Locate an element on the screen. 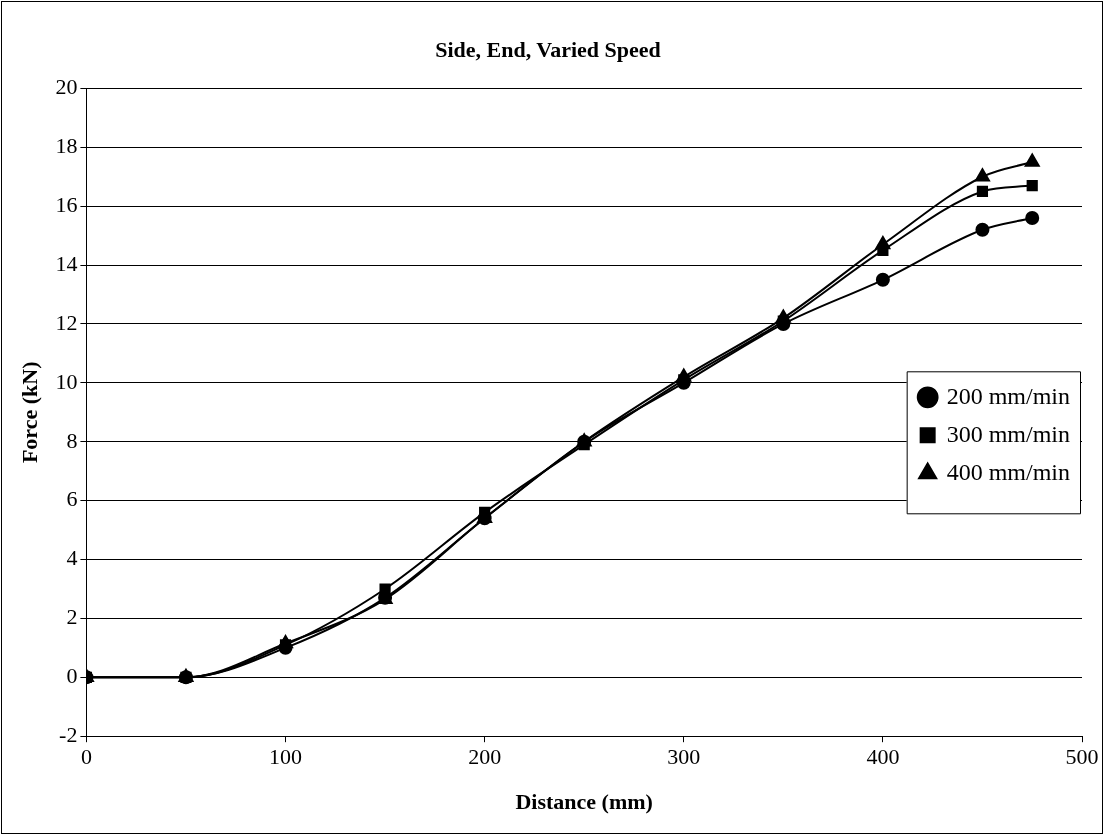 The height and width of the screenshot is (835, 1104). y-tick-label: 8 is located at coordinates (72, 440).